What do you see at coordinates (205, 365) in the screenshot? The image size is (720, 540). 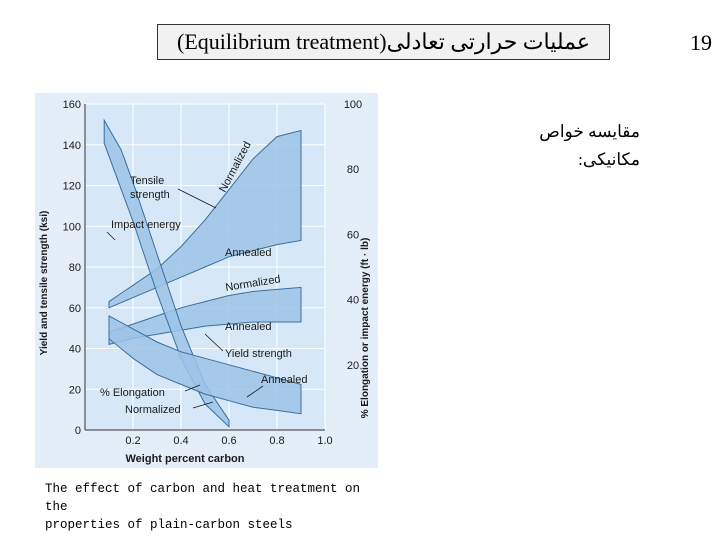 I see `band-elongation` at bounding box center [205, 365].